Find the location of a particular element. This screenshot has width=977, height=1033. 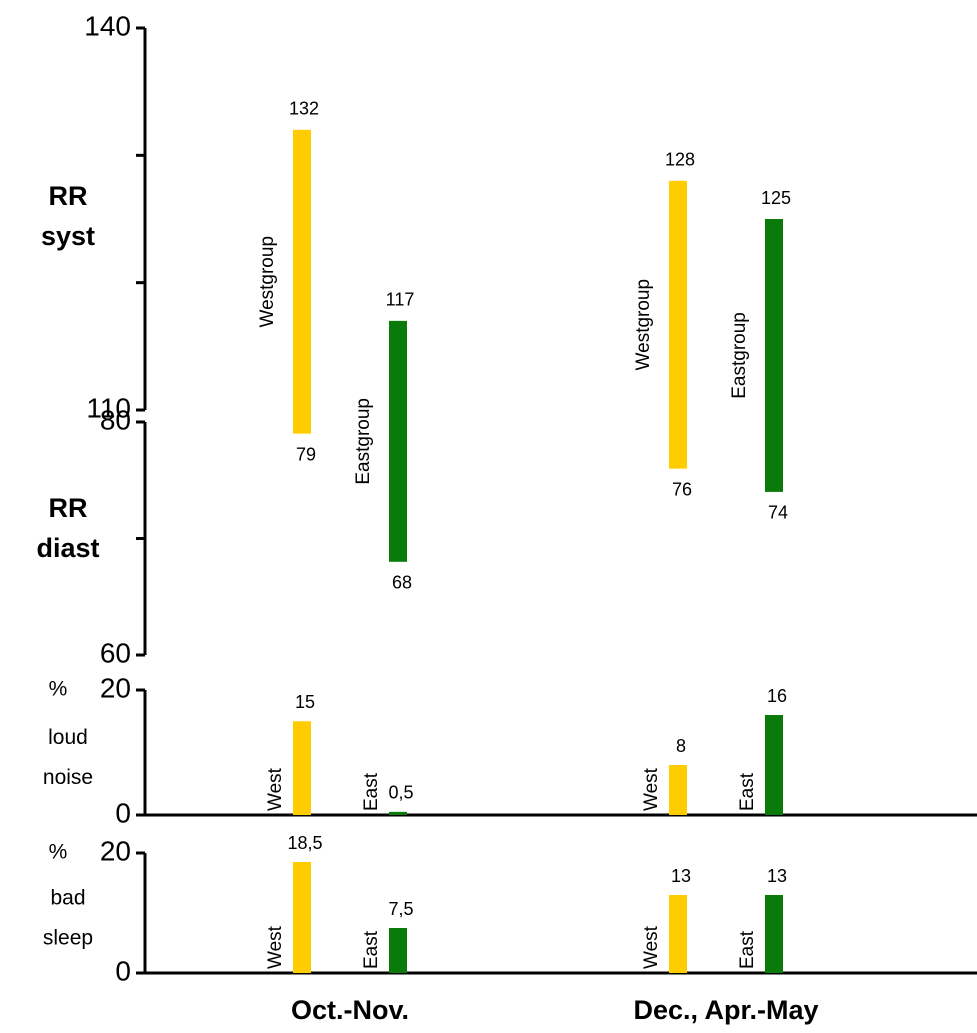

y-axis-label: bad is located at coordinates (67, 898).